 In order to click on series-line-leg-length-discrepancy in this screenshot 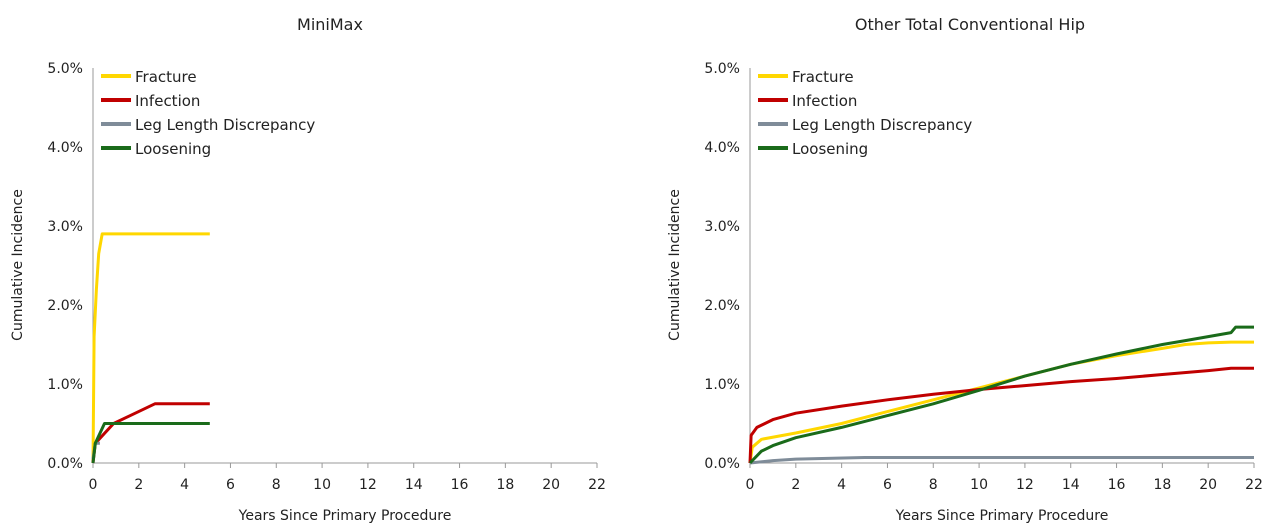, I will do `click(1001, 460)`.